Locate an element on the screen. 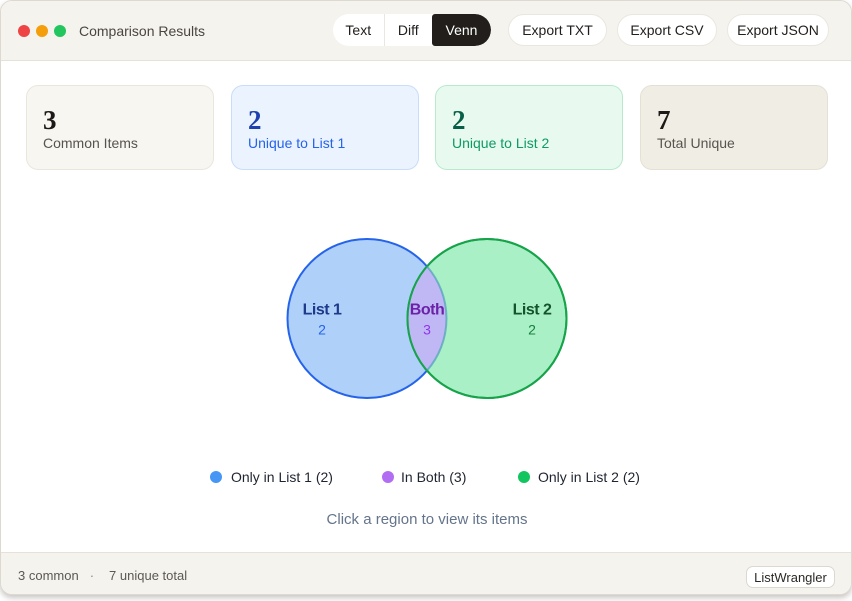  svg-text: Both is located at coordinates (427, 310).